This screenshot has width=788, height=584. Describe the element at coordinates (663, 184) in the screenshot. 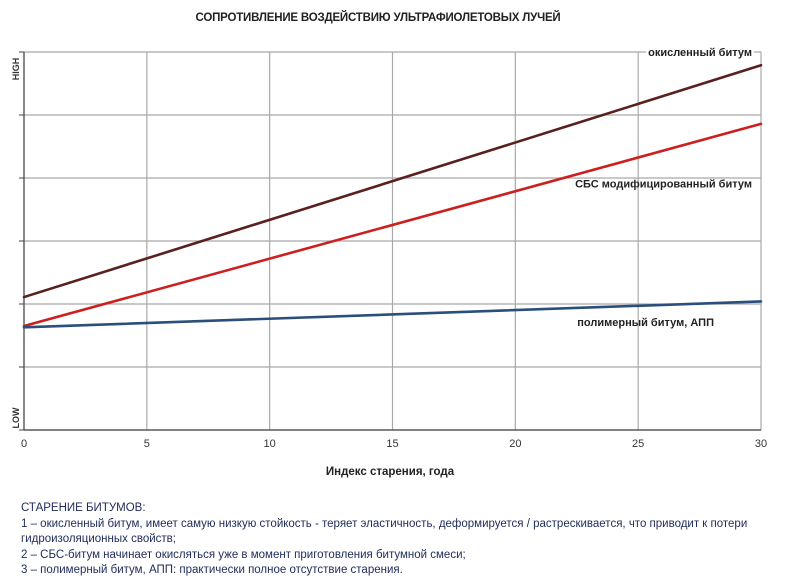

I see `series-label-2: СБС модифицированный битум` at that location.